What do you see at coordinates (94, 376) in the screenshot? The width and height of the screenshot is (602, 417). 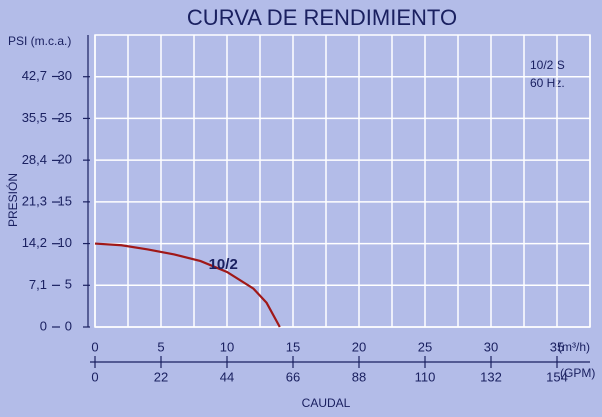 I see `x2-tick-label: 0` at bounding box center [94, 376].